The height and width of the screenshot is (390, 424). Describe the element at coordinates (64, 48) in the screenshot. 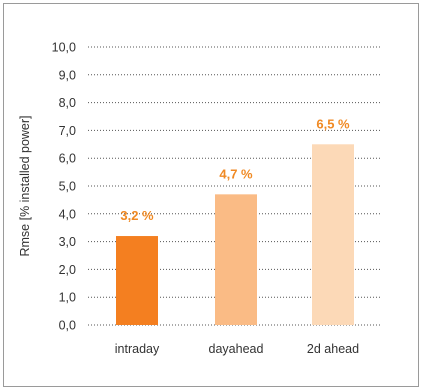

I see `y-tick-label: 10,0` at that location.